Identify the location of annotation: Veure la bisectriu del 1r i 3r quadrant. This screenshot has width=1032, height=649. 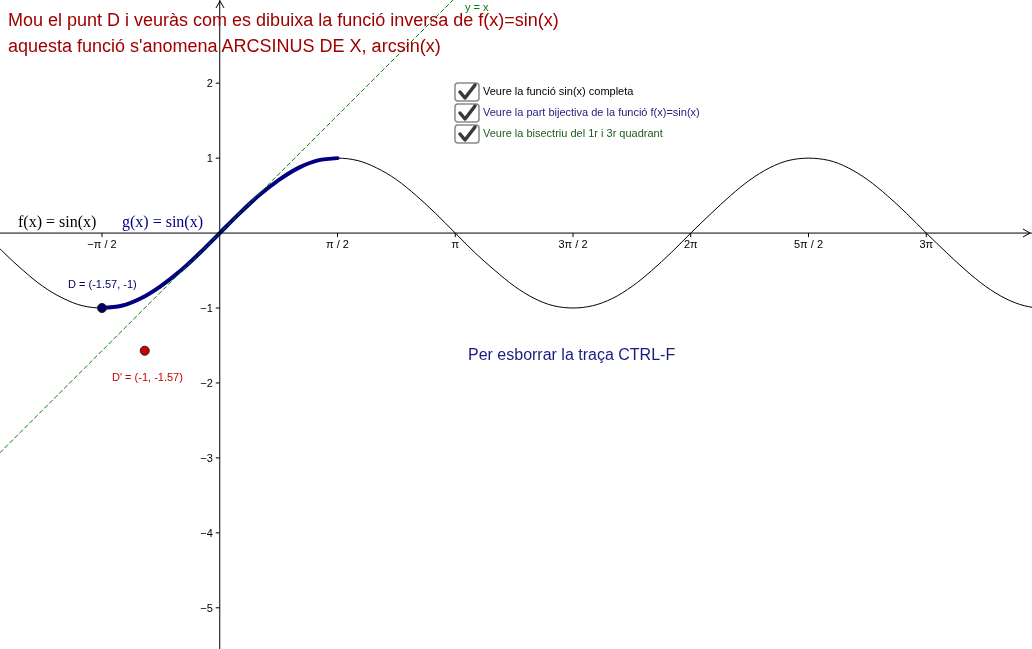
(573, 134).